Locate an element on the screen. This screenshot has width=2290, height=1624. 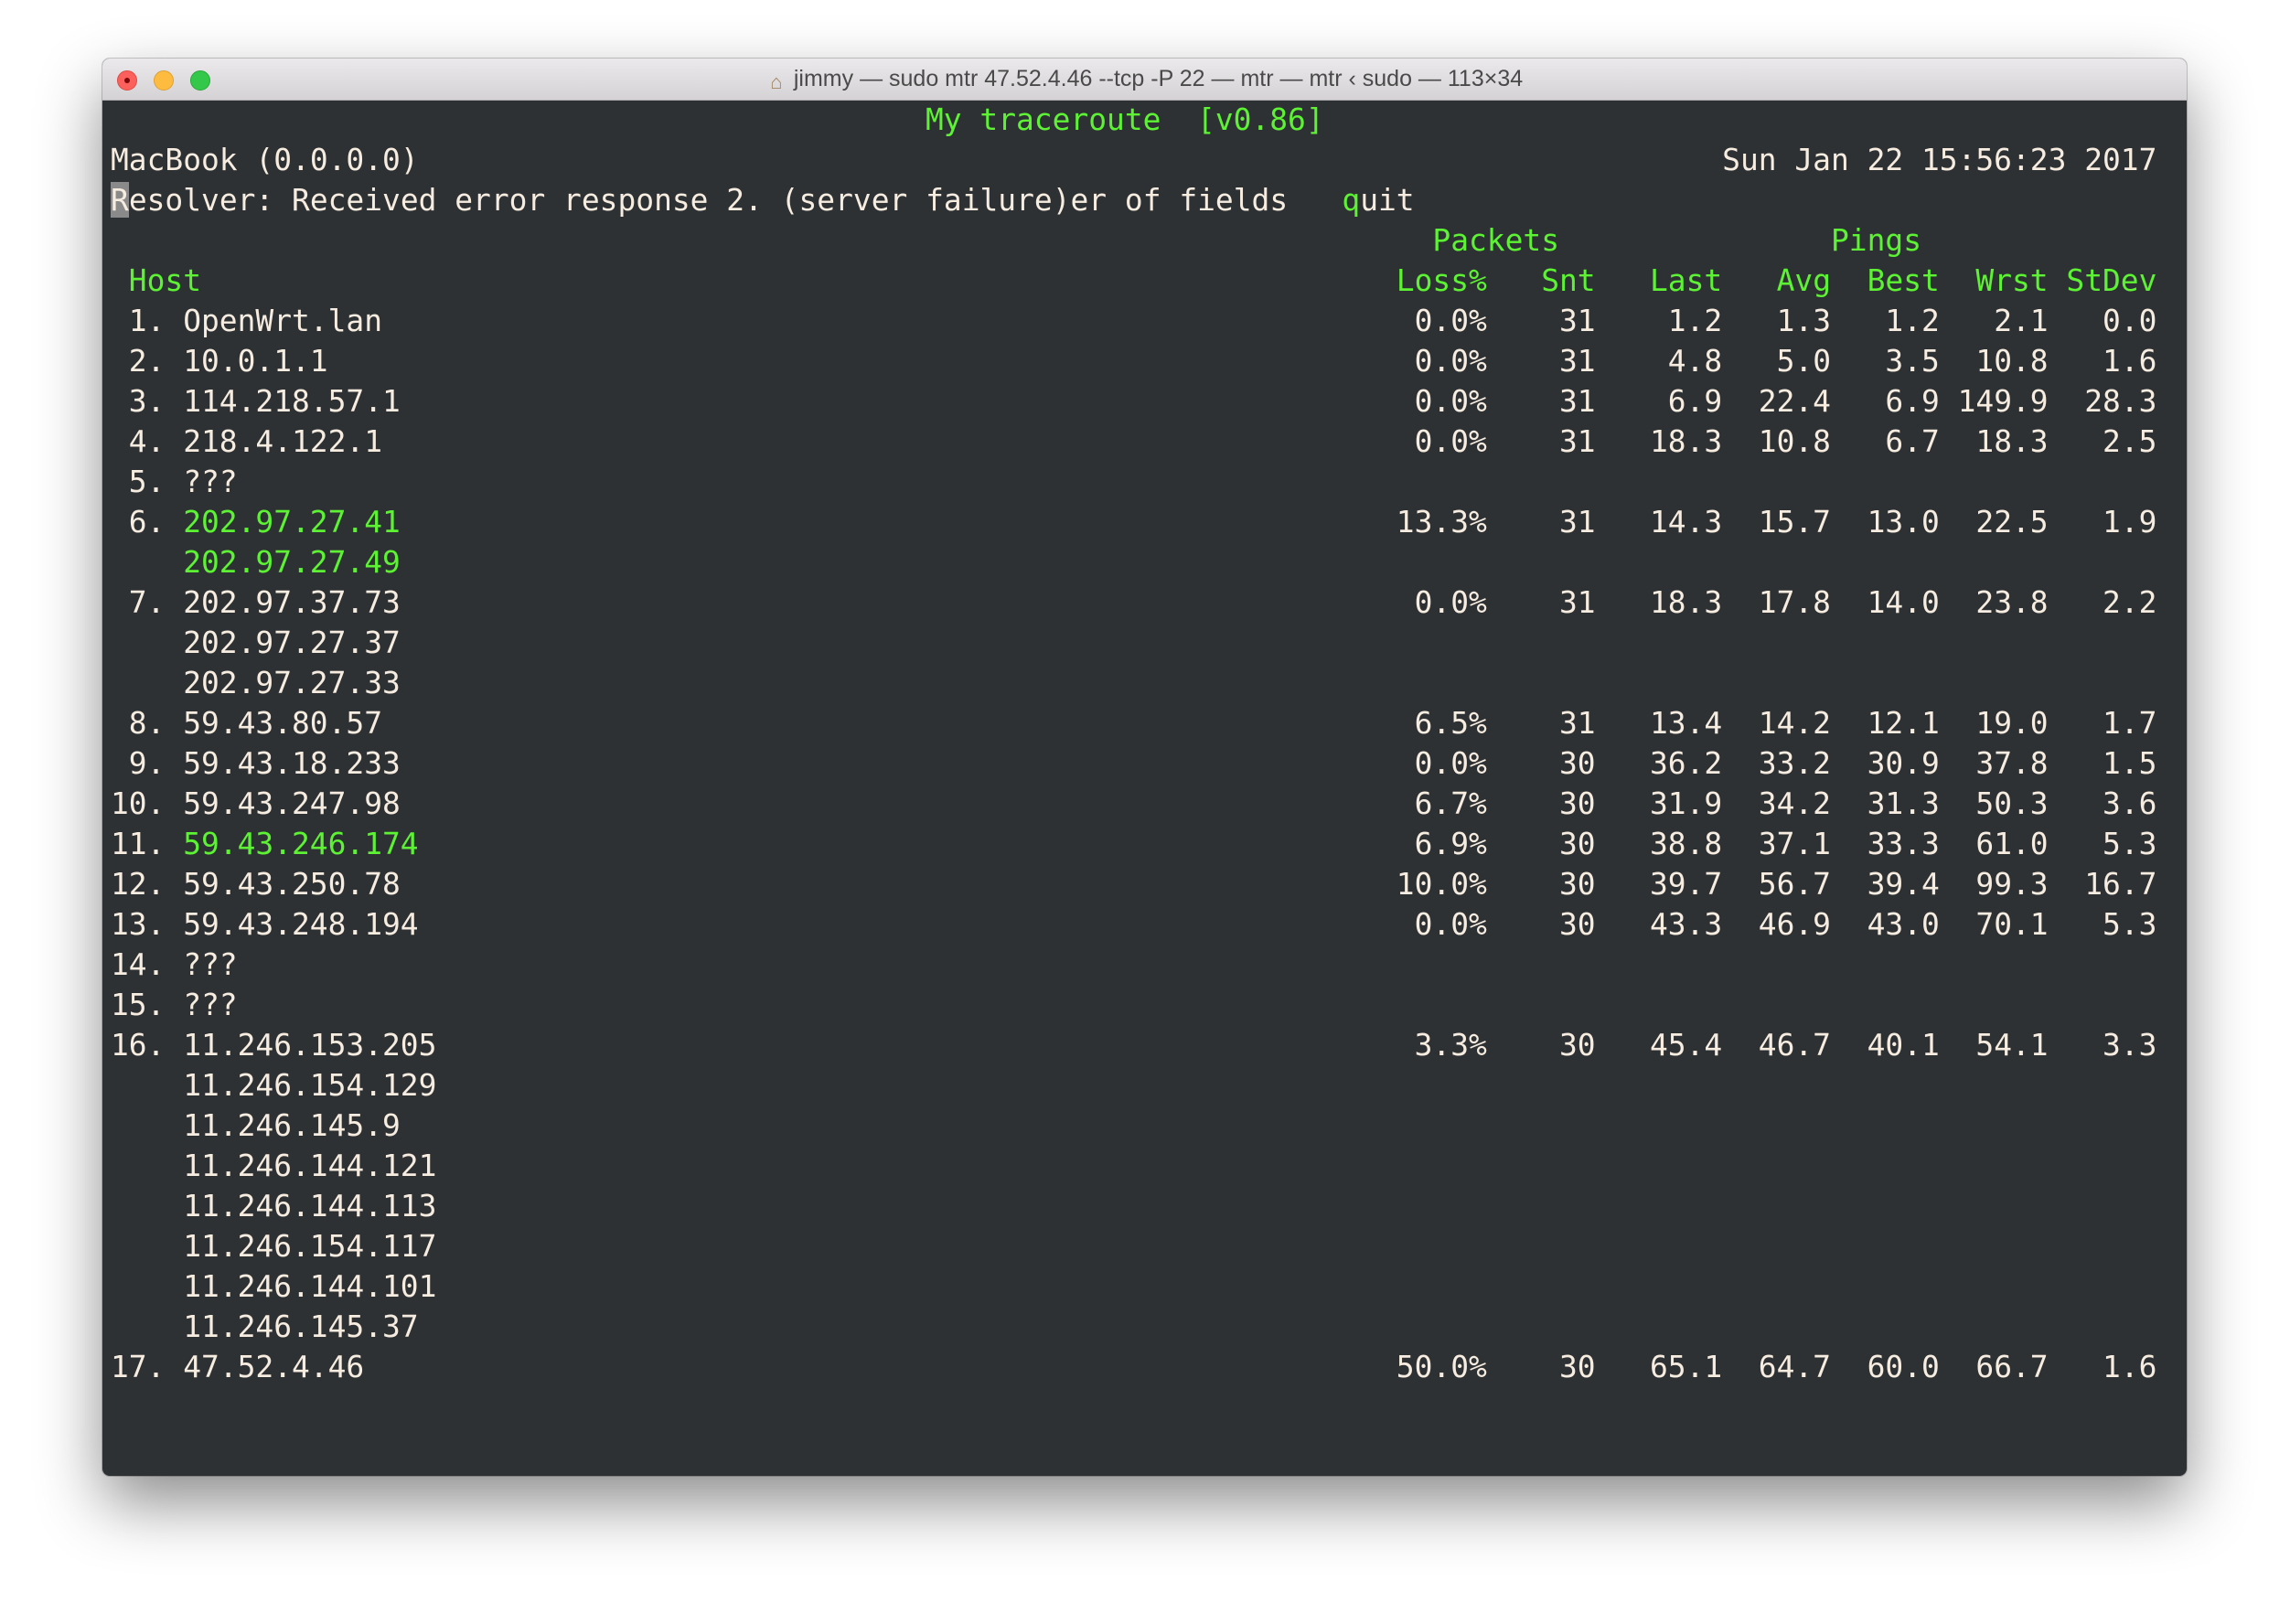
hop-host: 218.4.122.1 is located at coordinates (283, 441).